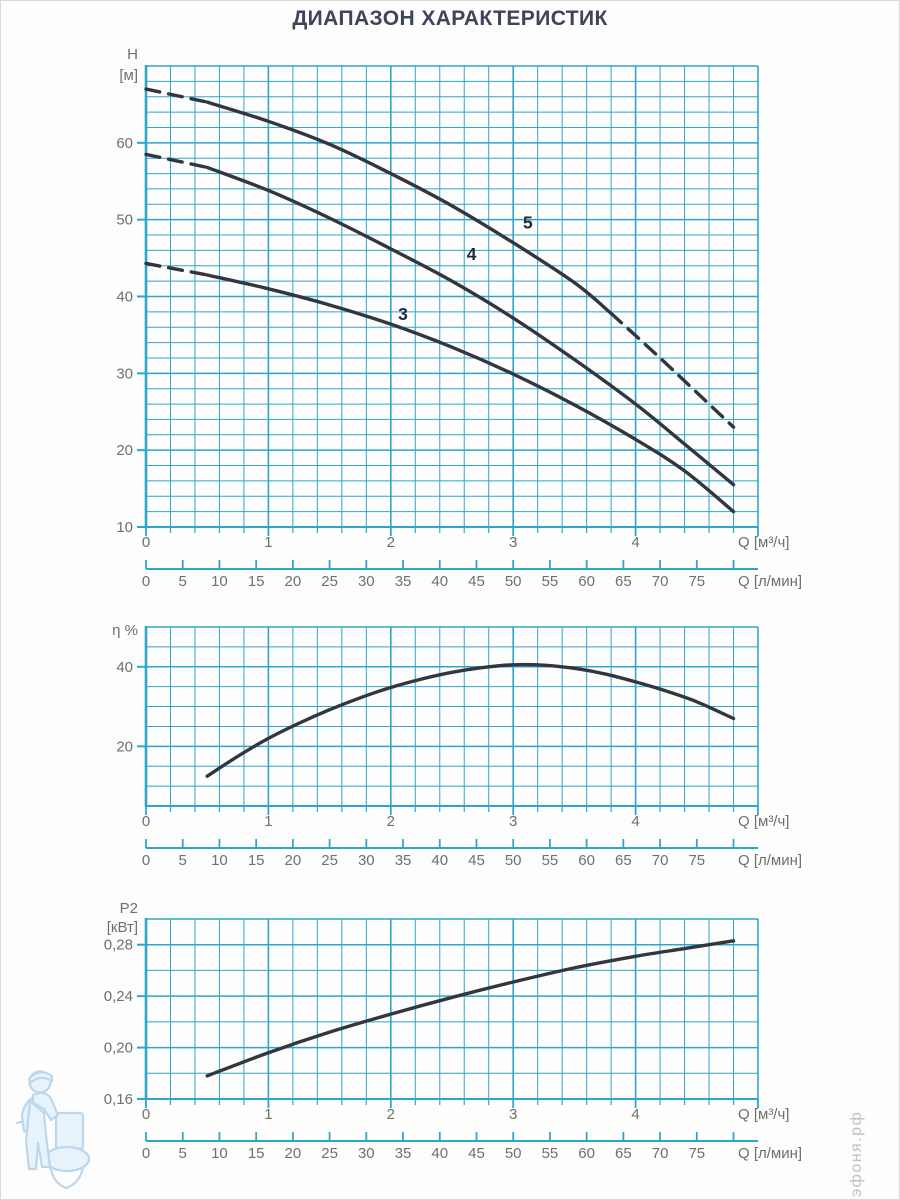 The height and width of the screenshot is (1200, 900). Describe the element at coordinates (470, 720) in the screenshot. I see `curve-eta` at that location.